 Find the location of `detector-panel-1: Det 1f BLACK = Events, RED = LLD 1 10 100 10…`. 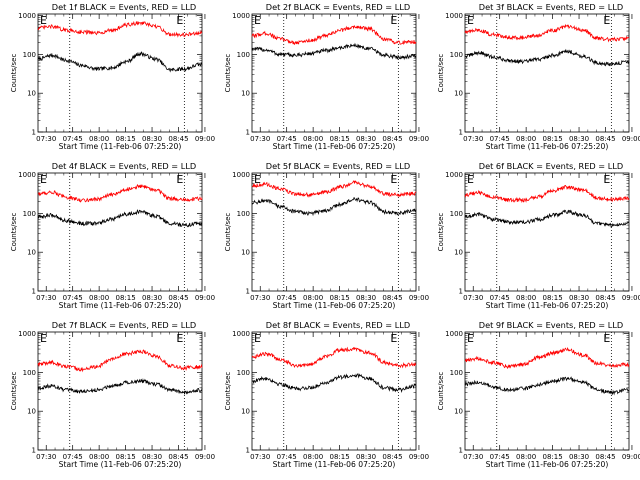

detector-panel-1: Det 1f BLACK = Events, RED = LLD 1 10 100 10… is located at coordinates (112, 76).